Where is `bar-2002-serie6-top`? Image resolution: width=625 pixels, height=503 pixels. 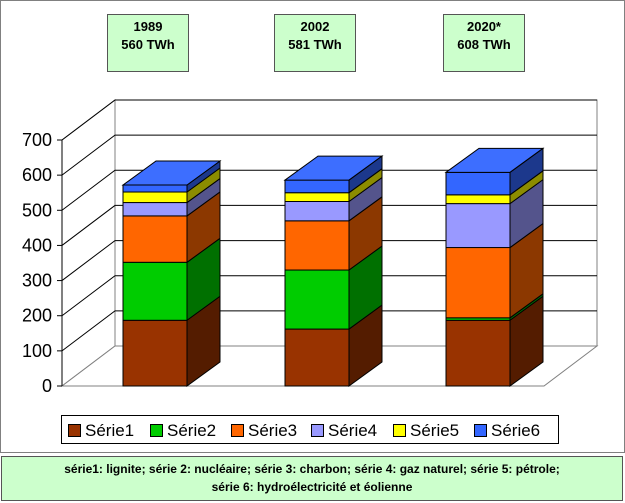
bar-2002-serie6-top is located at coordinates (333, 168).